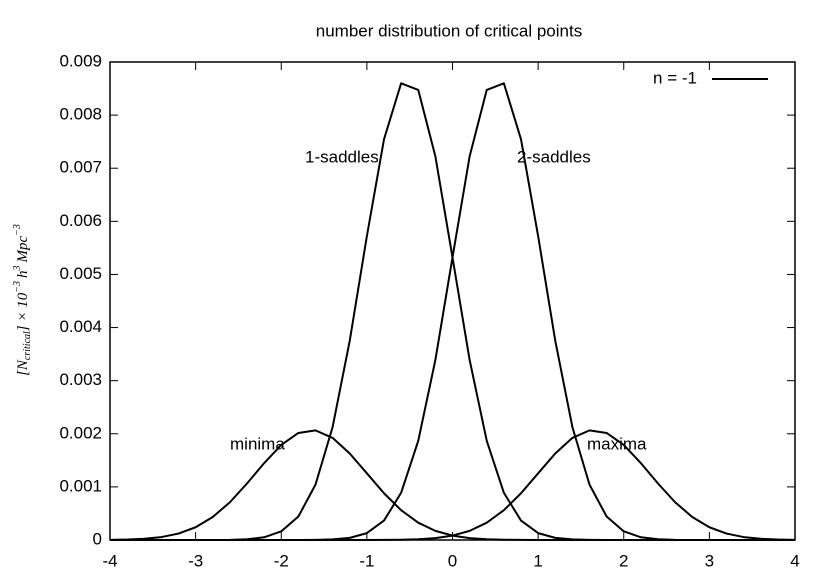 Image resolution: width=830 pixels, height=581 pixels. I want to click on x-tick-label: 2, so click(623, 560).